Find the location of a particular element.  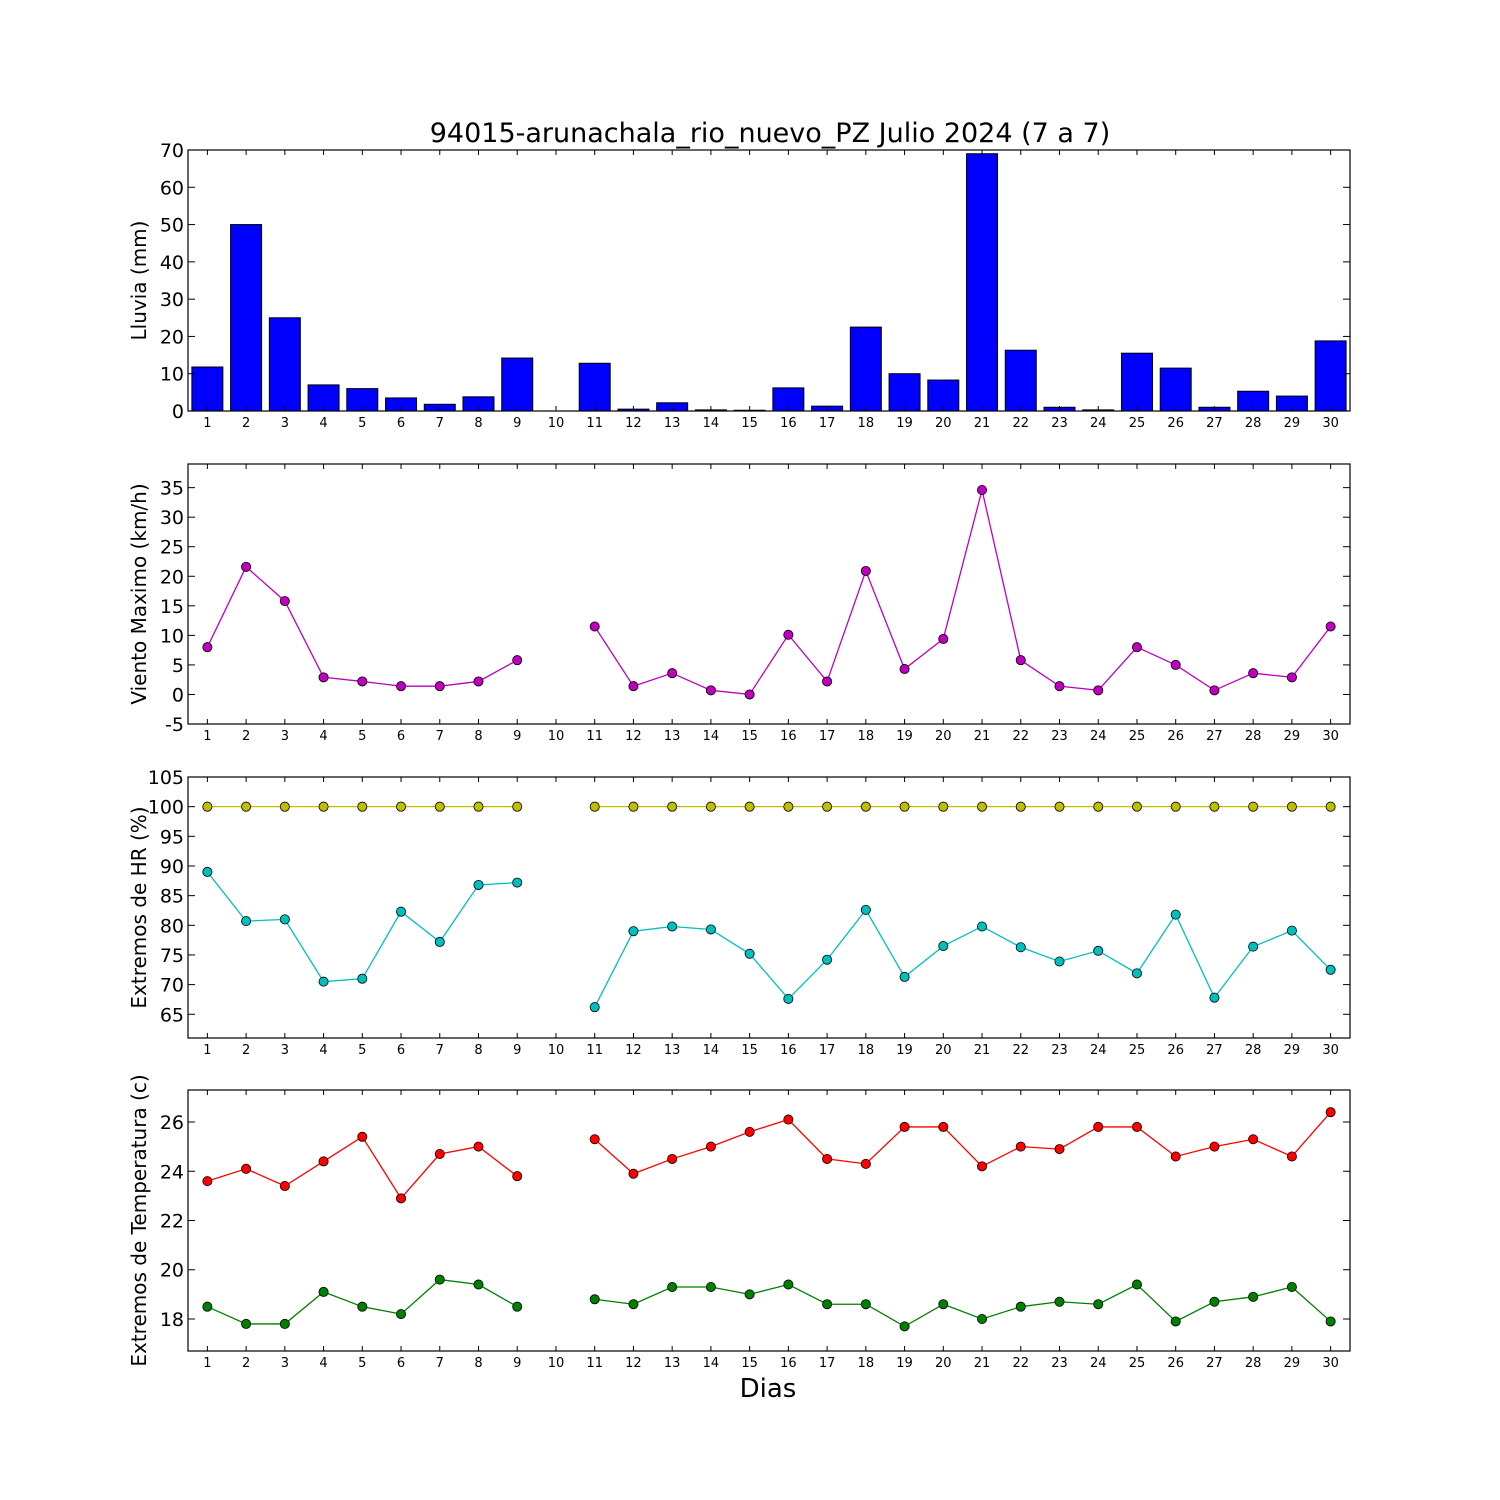

humidity-ytick-label: 65 is located at coordinates (172, 1015).